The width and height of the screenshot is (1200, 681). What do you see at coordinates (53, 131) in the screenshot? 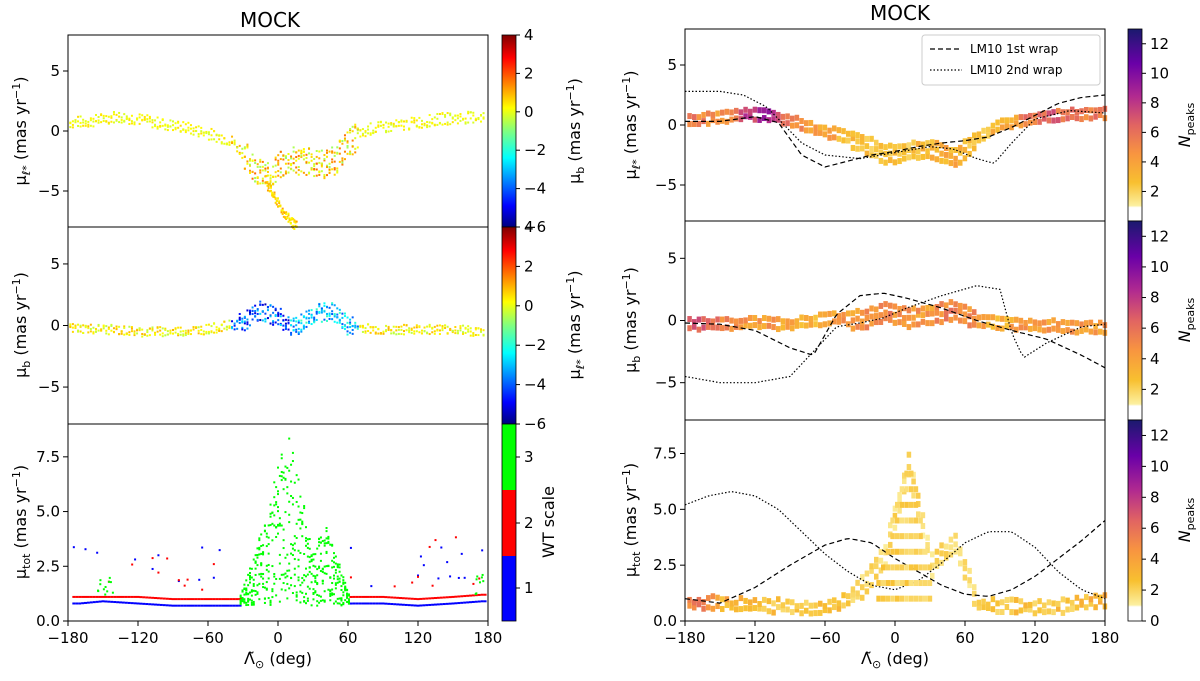
I see `left-top-ticks: −505` at bounding box center [53, 131].